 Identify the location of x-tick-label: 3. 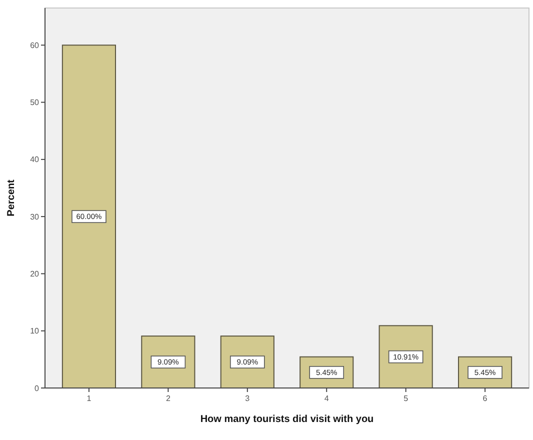
(247, 398).